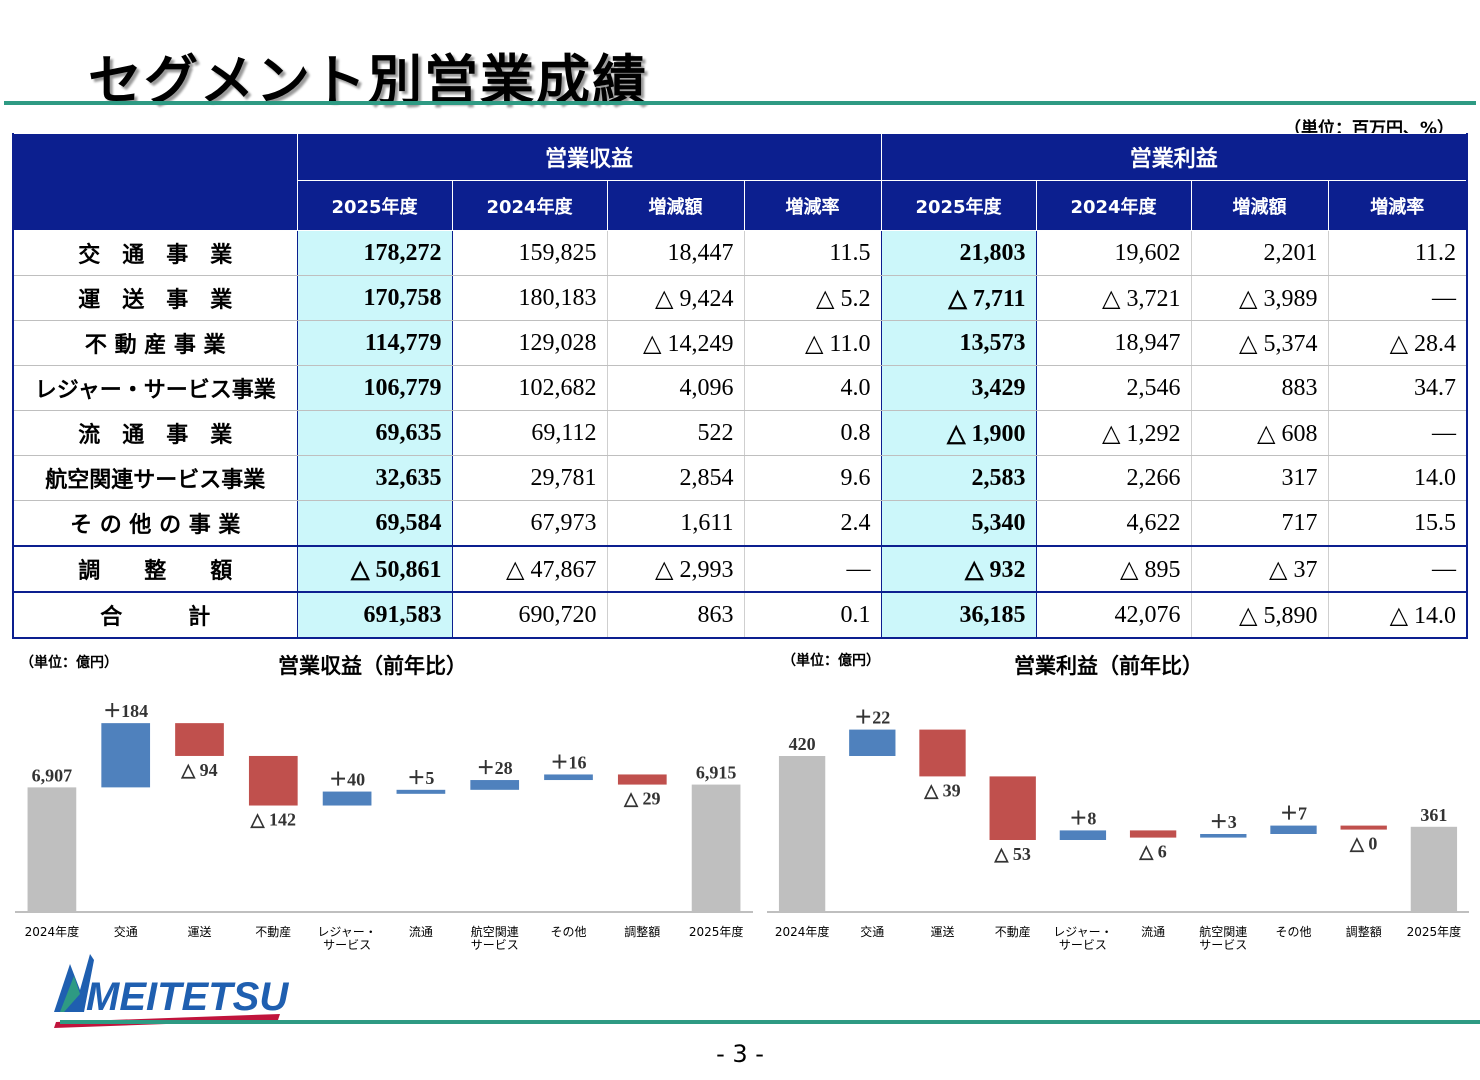  Describe the element at coordinates (1260, 478) in the screenshot. I see `table-cell: 317` at that location.